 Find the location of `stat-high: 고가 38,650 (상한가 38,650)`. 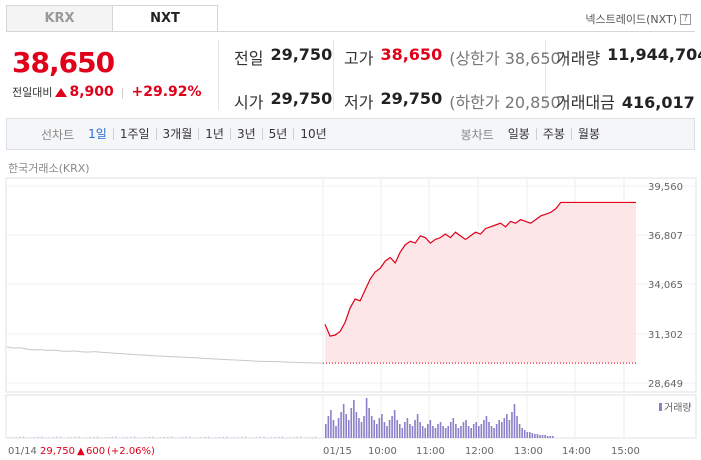

stat-high: 고가 38,650 (상한가 38,650) is located at coordinates (455, 57).